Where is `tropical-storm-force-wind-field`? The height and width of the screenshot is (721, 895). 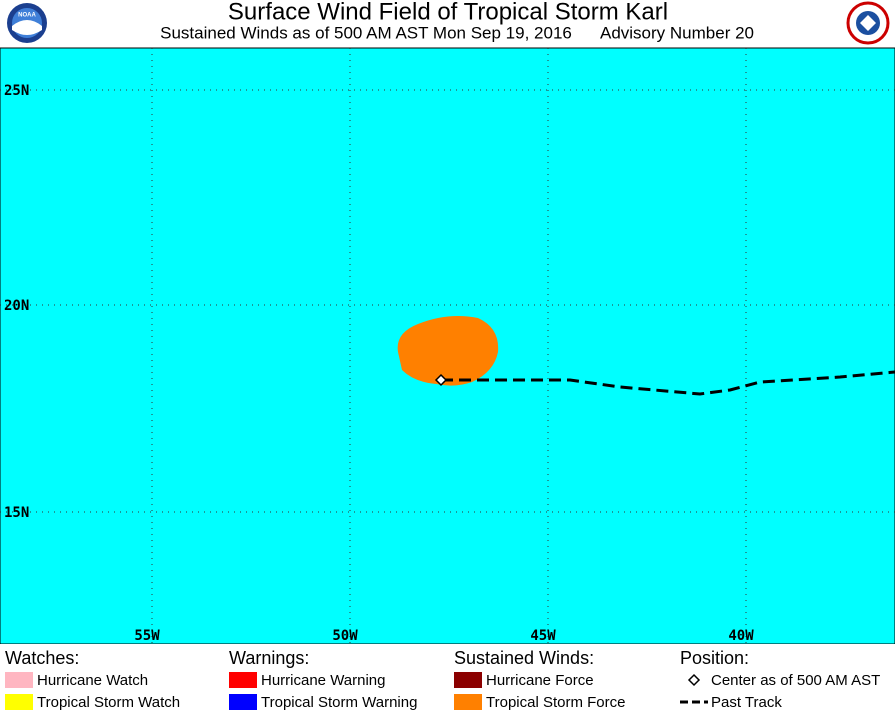
tropical-storm-force-wind-field is located at coordinates (448, 351).